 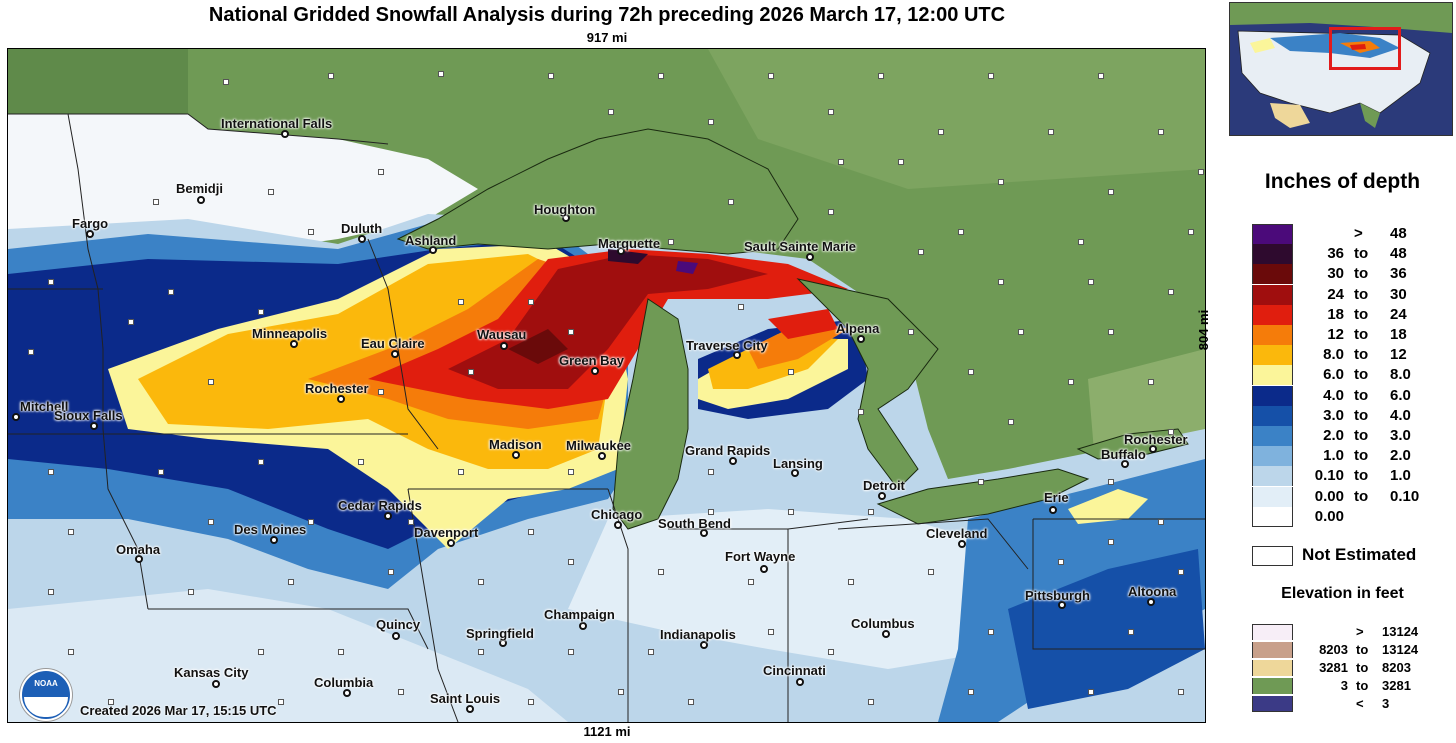 What do you see at coordinates (687, 267) in the screenshot?
I see `snow-over-48in` at bounding box center [687, 267].